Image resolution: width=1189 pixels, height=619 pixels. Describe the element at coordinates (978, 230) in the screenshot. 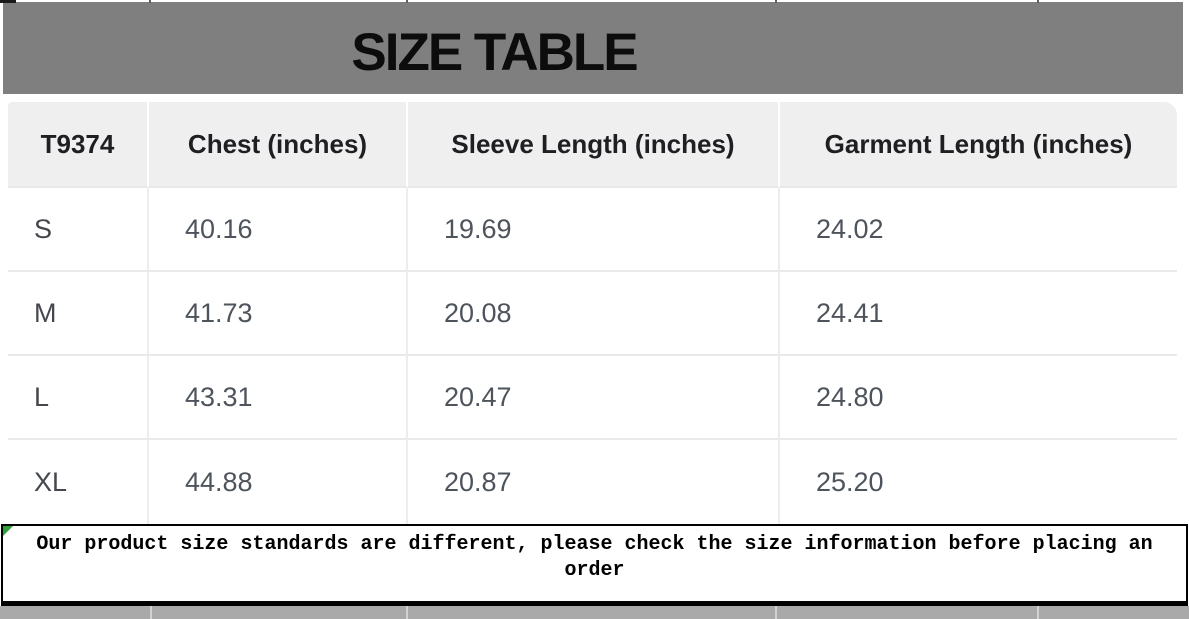

I see `garment-value-cell: 24.02` at that location.